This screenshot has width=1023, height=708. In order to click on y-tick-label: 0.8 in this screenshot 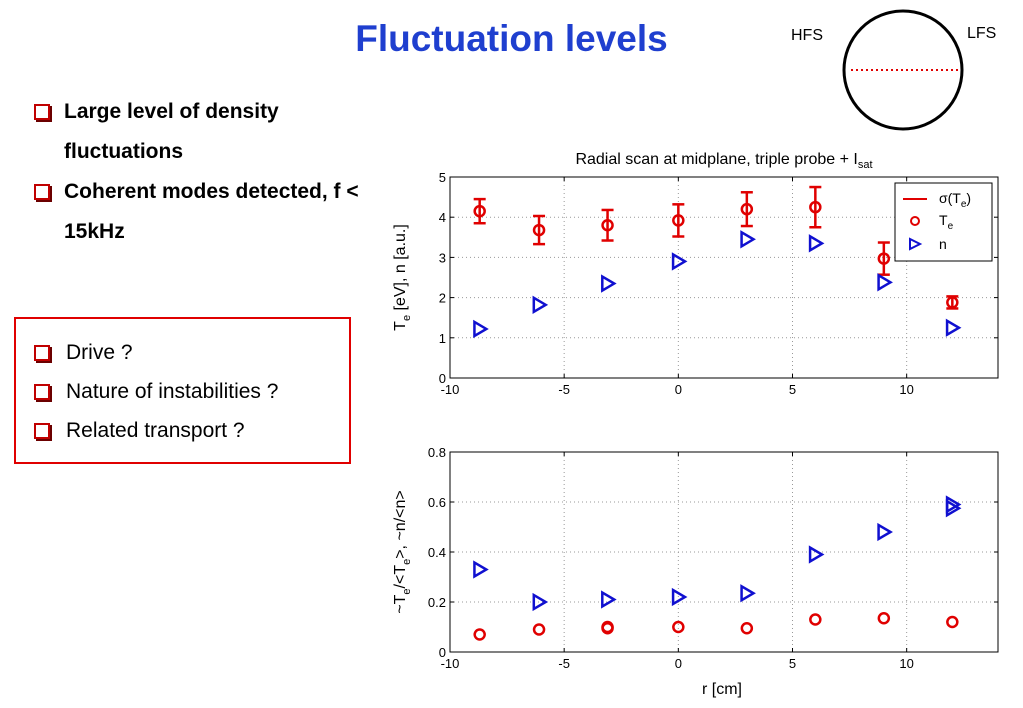, I will do `click(437, 452)`.